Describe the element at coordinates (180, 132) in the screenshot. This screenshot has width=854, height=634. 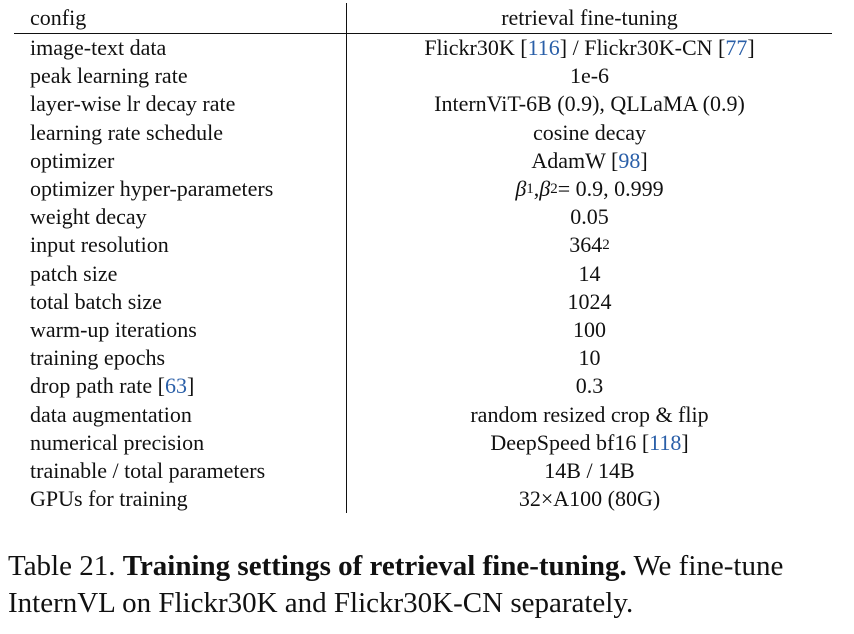
I see `row-config: learning rate schedule` at that location.